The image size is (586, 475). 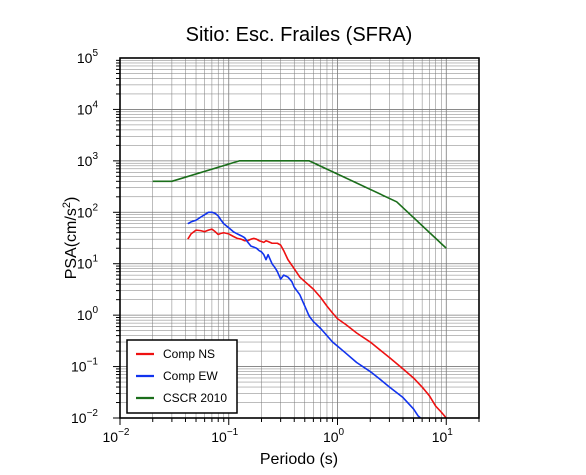 What do you see at coordinates (67, 205) in the screenshot?
I see `y-axis-label-sup: 2` at bounding box center [67, 205].